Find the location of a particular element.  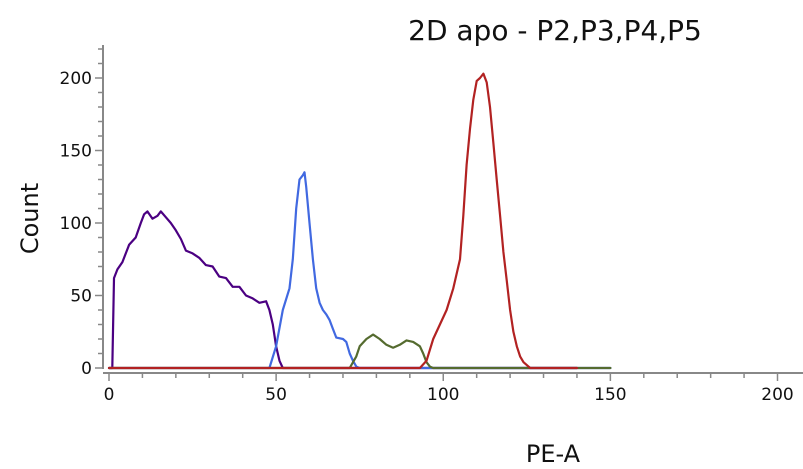

x-tick-label: 100 is located at coordinates (443, 395).